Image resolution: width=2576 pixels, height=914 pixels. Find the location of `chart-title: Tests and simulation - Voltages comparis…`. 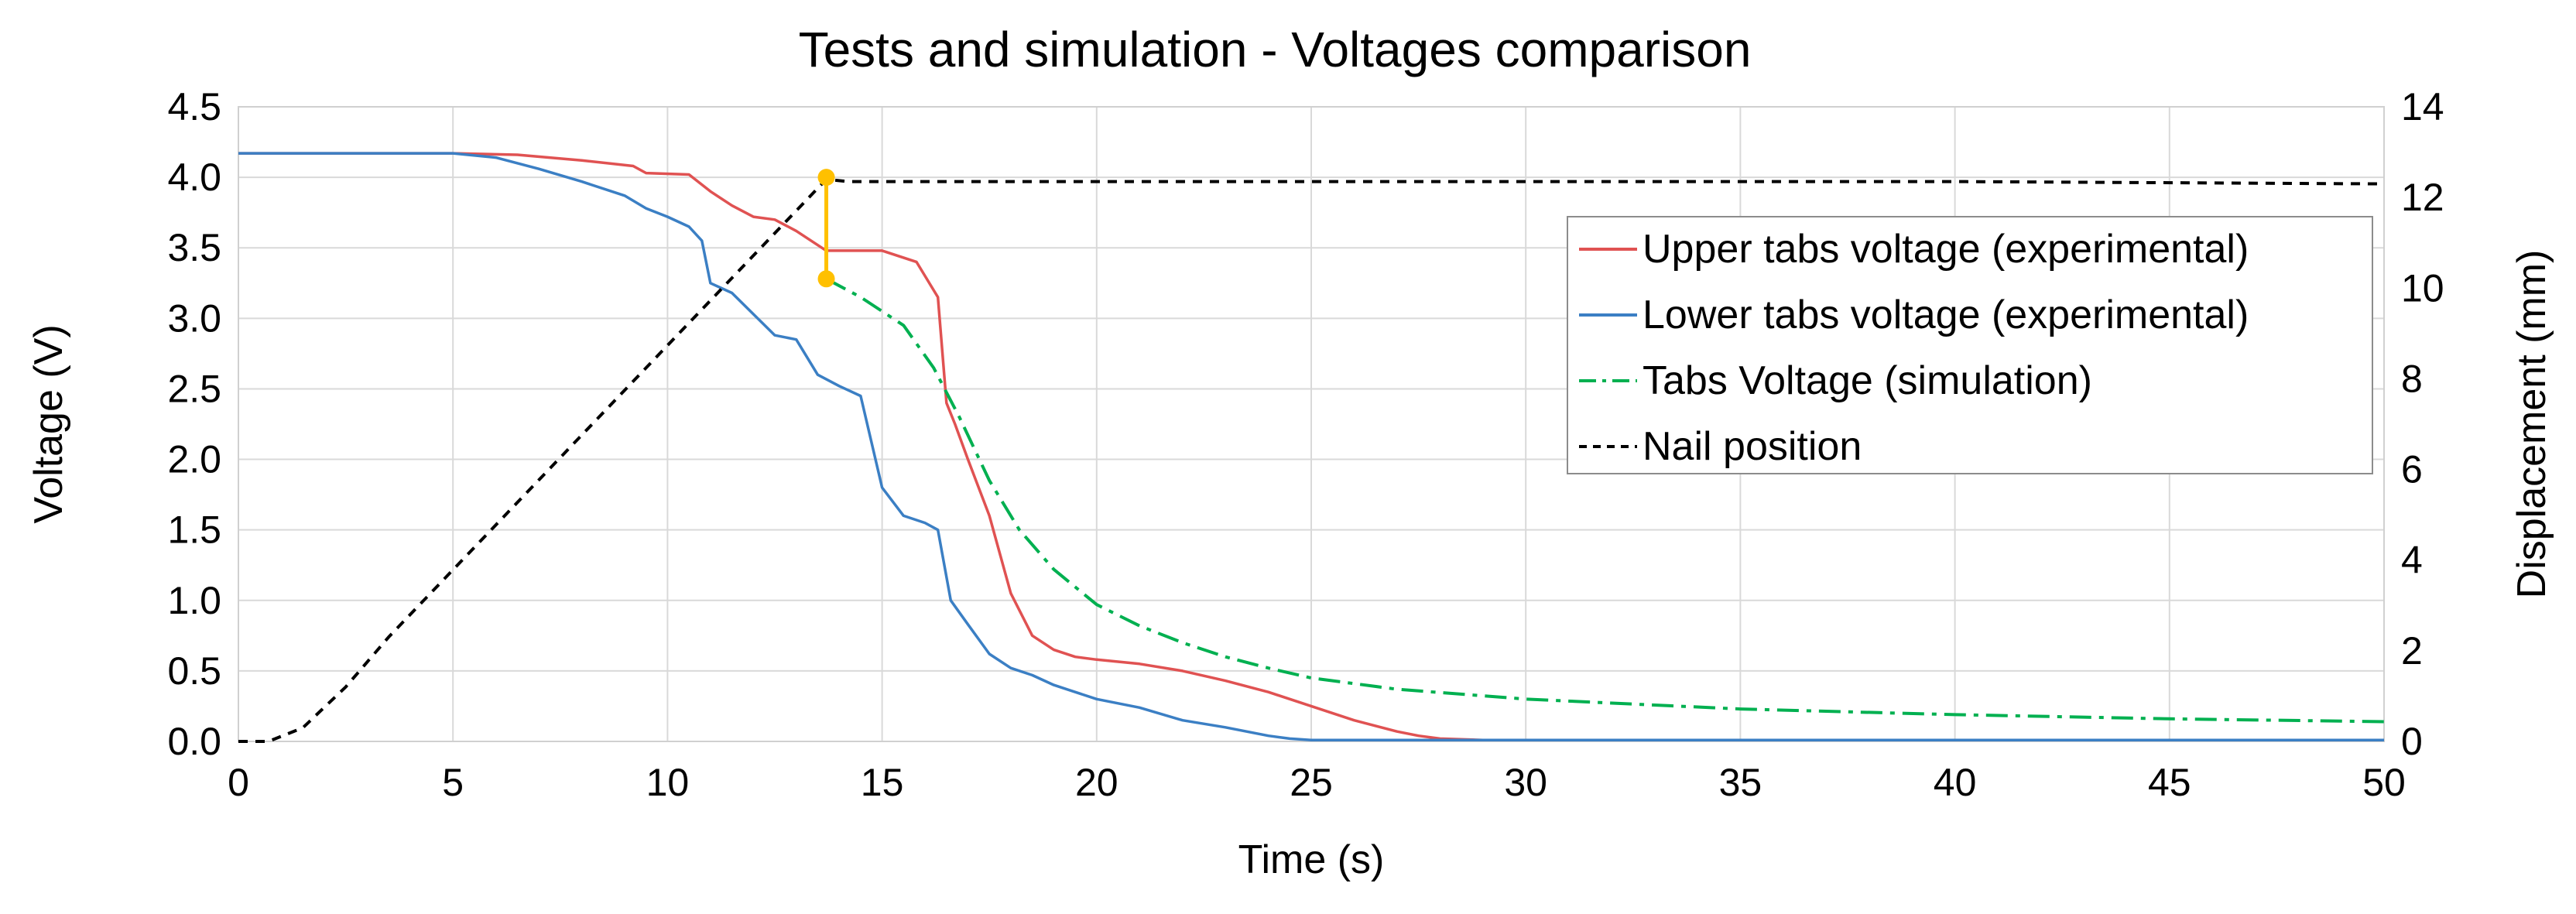

chart-title: Tests and simulation - Voltages comparis… is located at coordinates (1275, 50).